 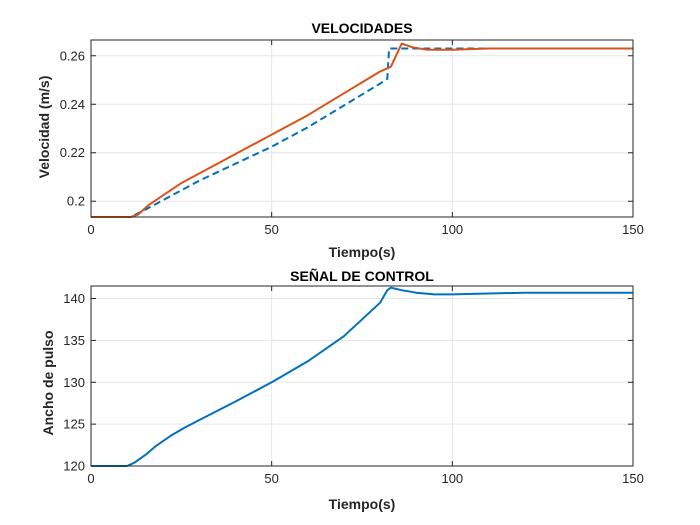 I want to click on velocity-ytick-label: 0.24, so click(x=72, y=104).